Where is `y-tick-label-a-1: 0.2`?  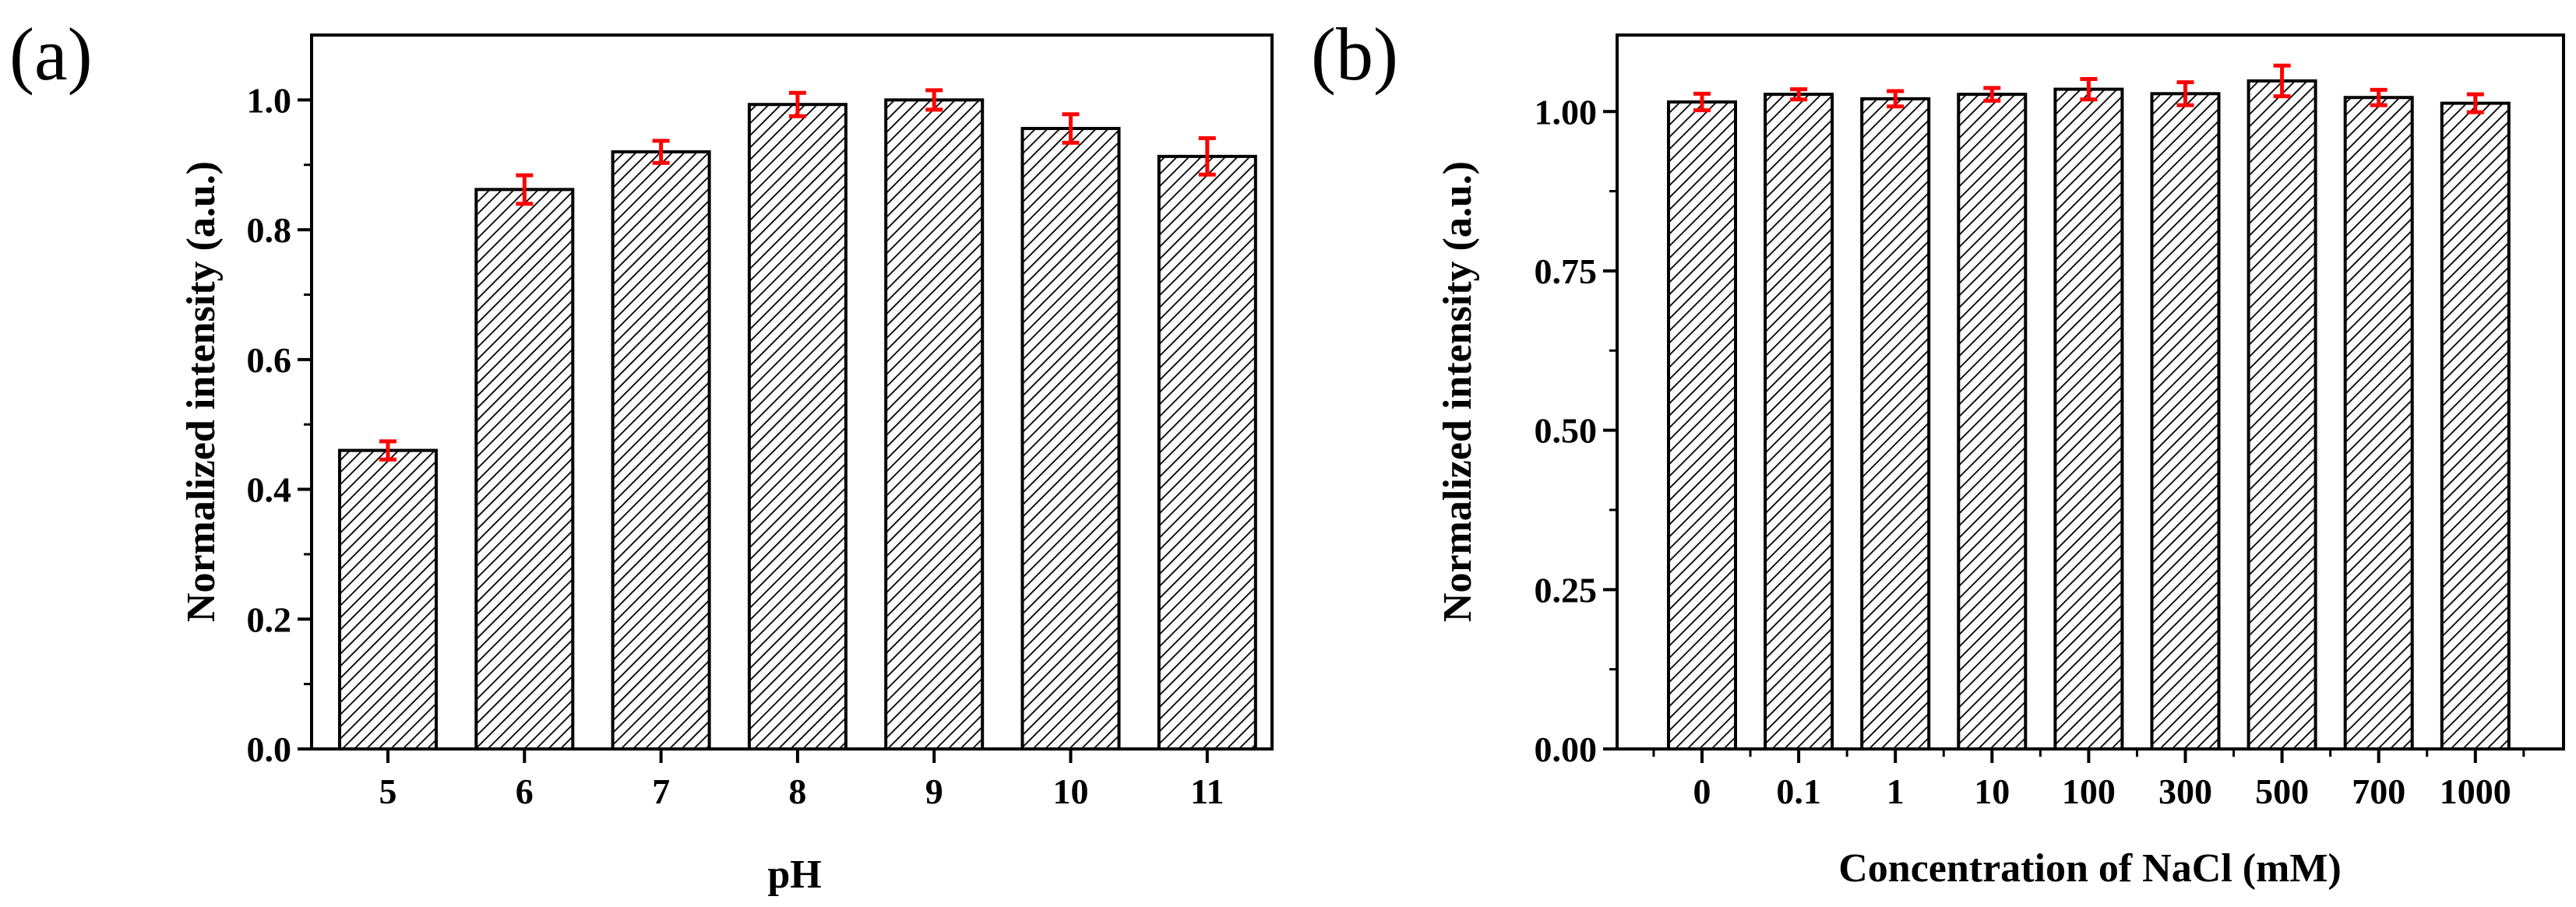
y-tick-label-a-1: 0.2 is located at coordinates (269, 619).